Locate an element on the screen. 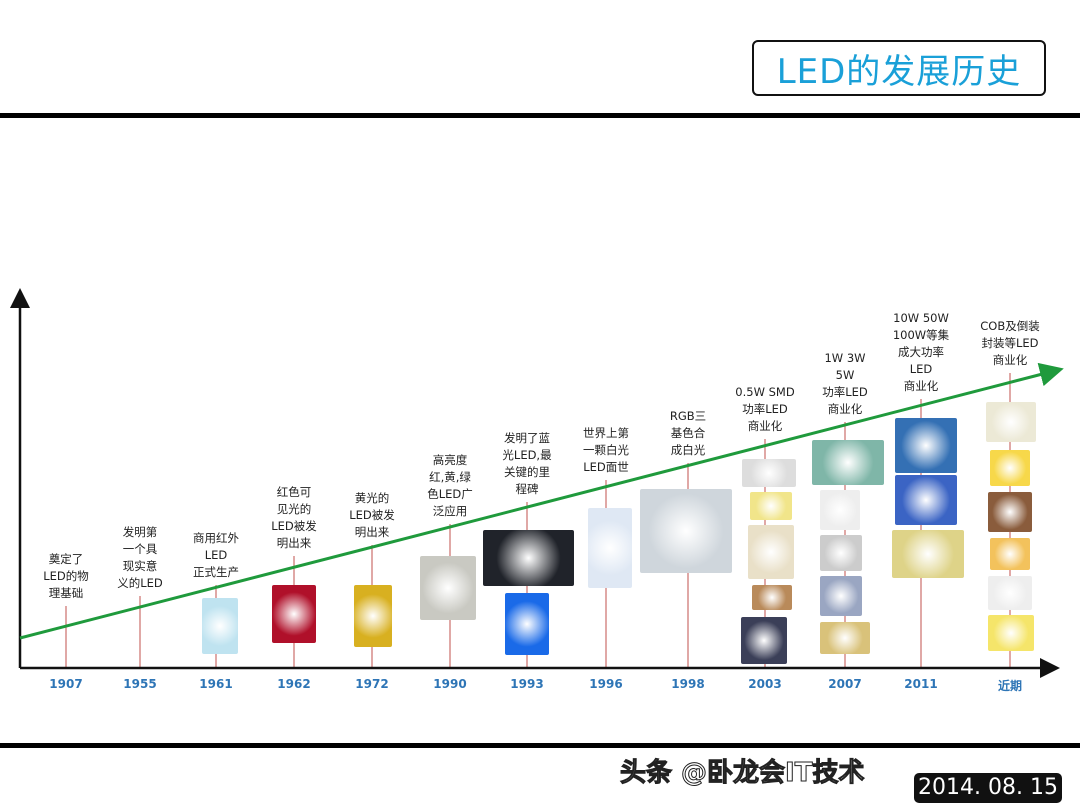  year-label: 1955 is located at coordinates (140, 684).